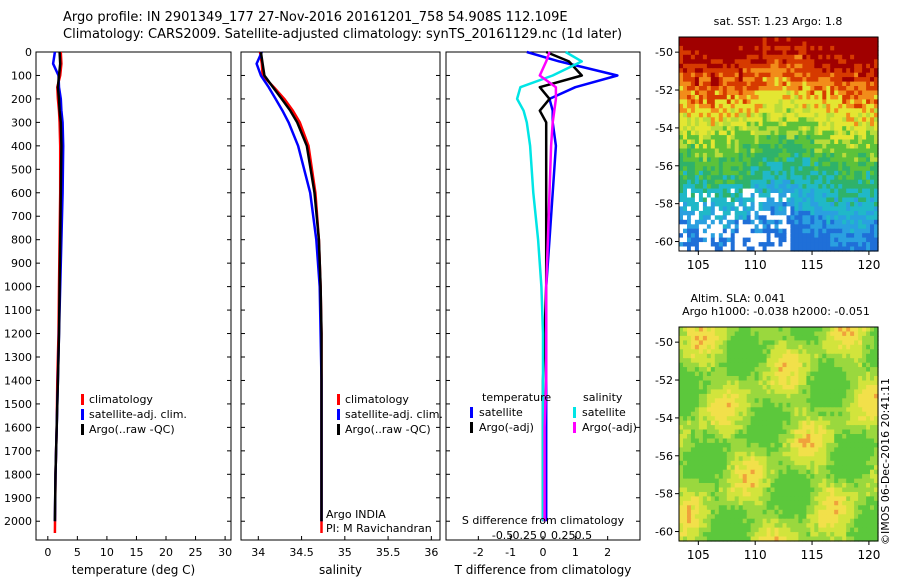 This screenshot has width=900, height=580. I want to click on y-tick-label: 800, so click(21, 240).